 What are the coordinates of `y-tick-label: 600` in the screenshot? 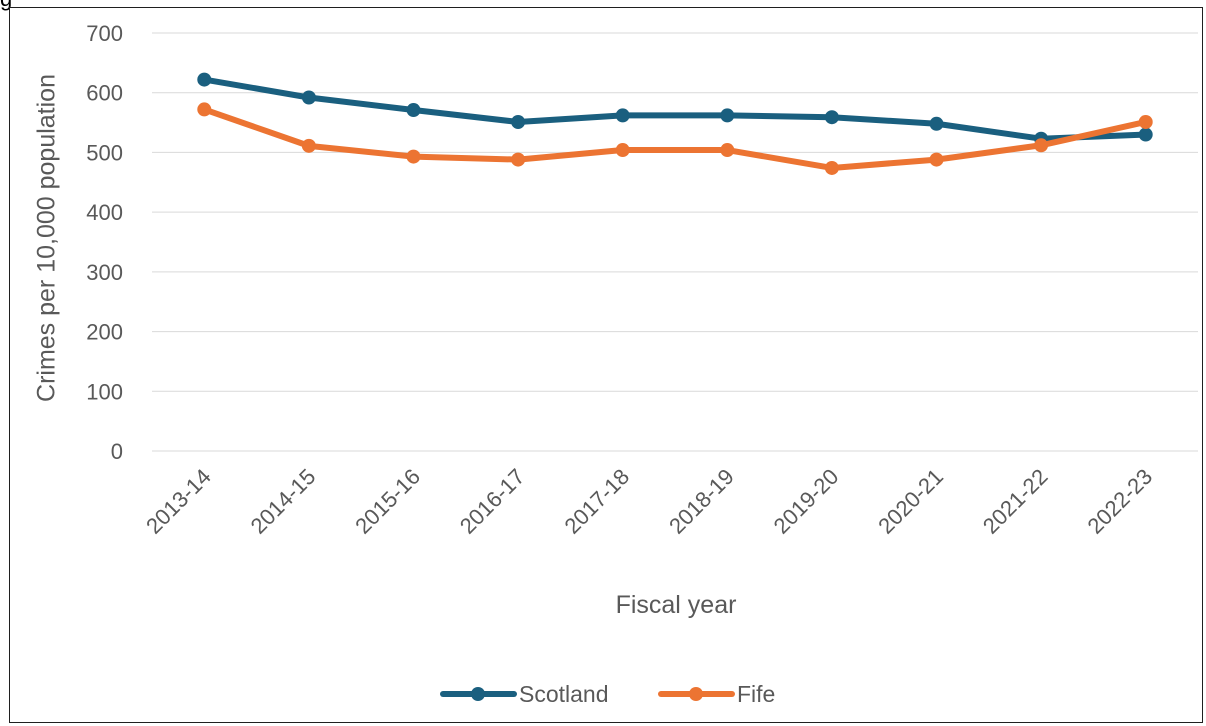 It's located at (104, 93).